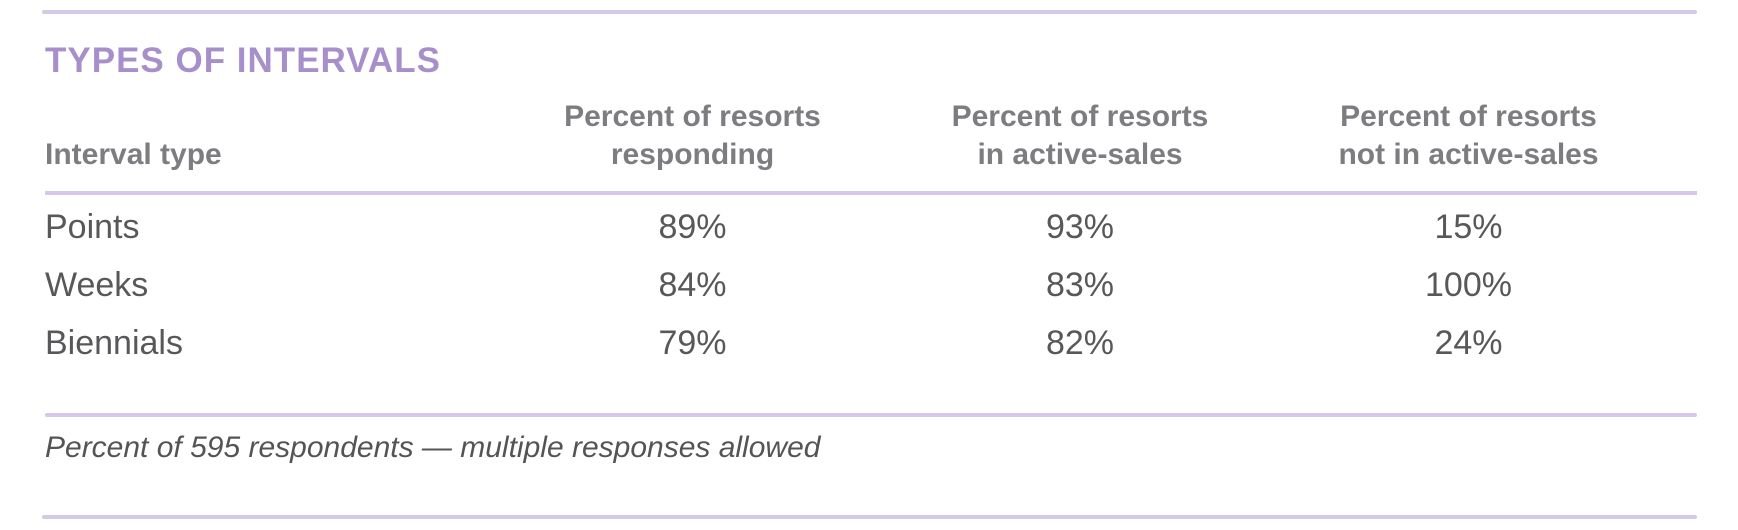 This screenshot has width=1738, height=530. What do you see at coordinates (871, 340) in the screenshot?
I see `table-row: Biennials 79% 82% 24%` at bounding box center [871, 340].